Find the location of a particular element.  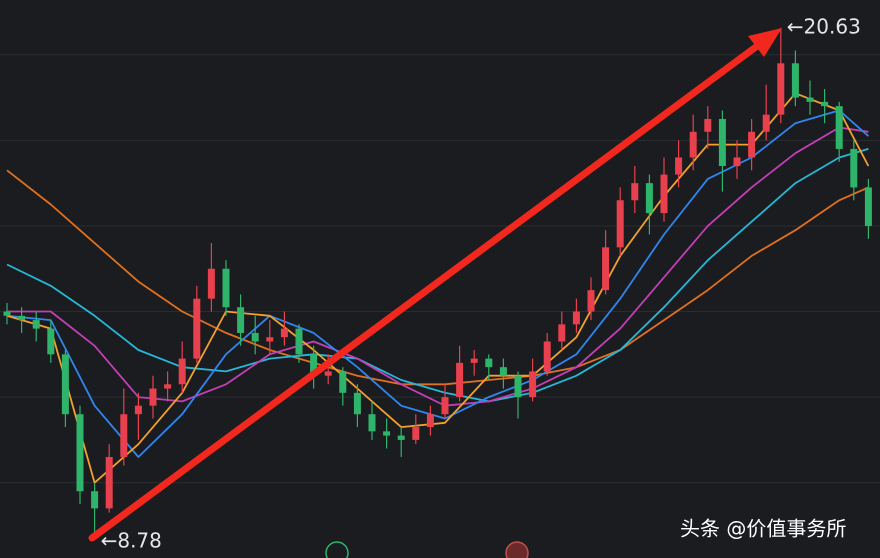

price-label: ←20.63 is located at coordinates (824, 26).